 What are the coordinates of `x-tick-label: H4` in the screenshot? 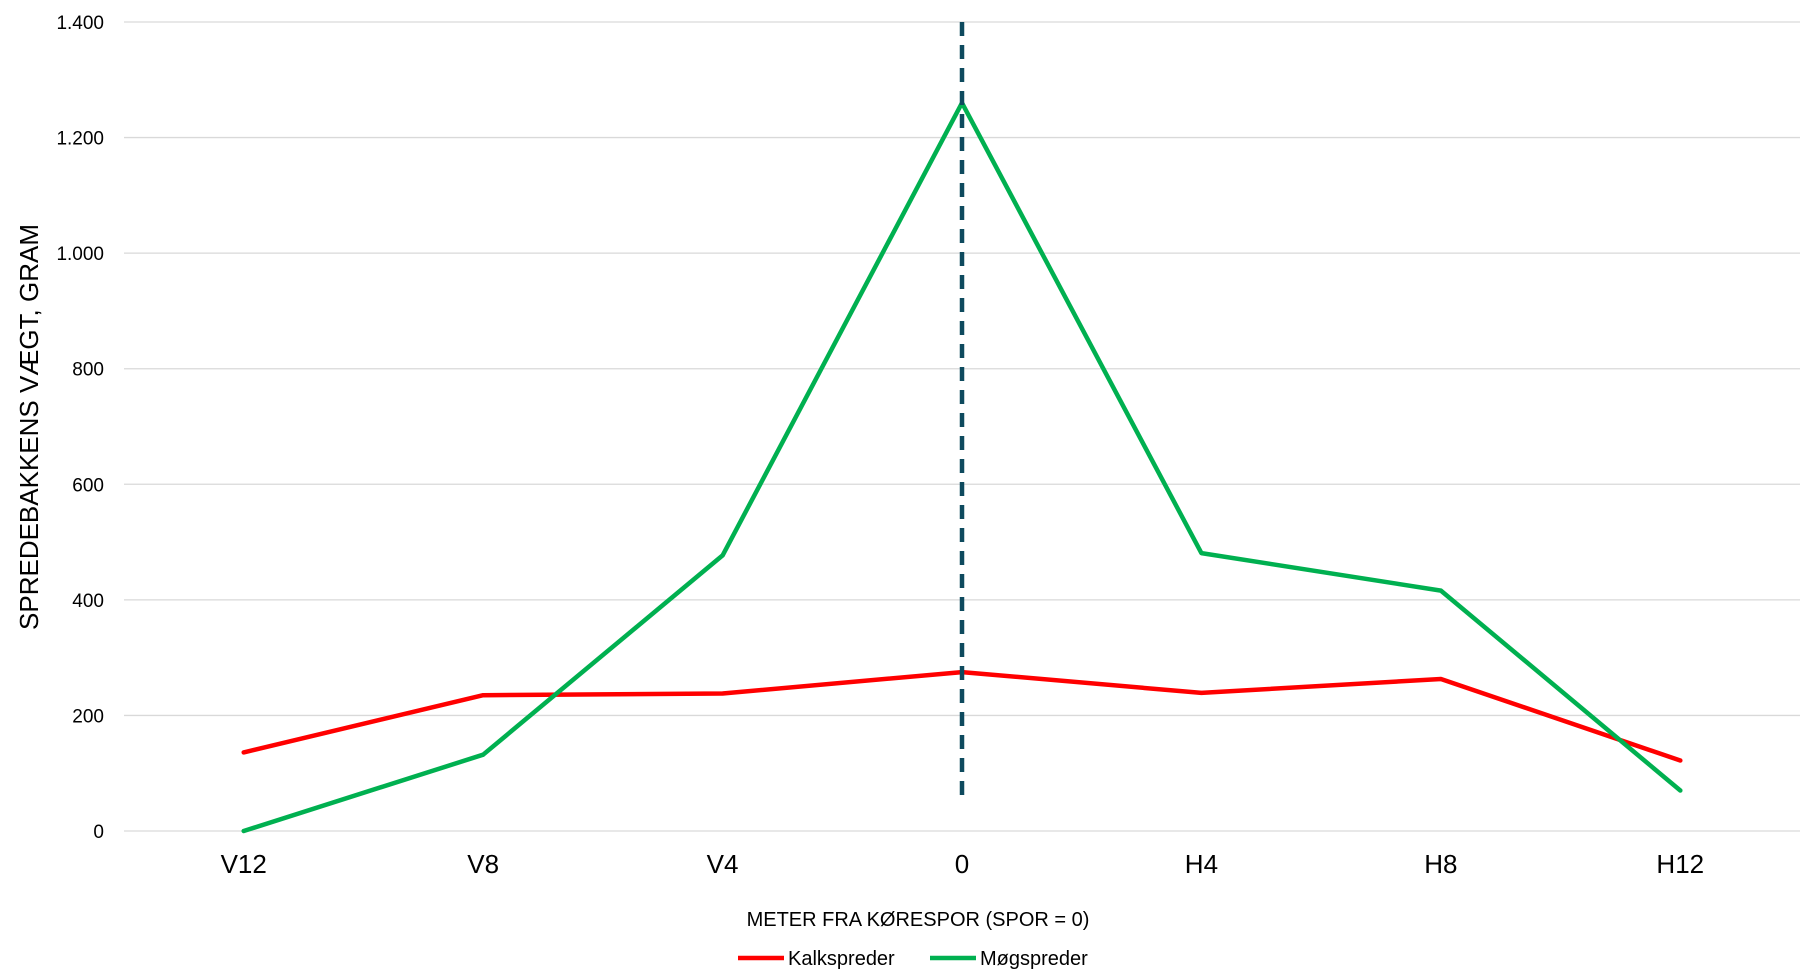 It's located at (1201, 864).